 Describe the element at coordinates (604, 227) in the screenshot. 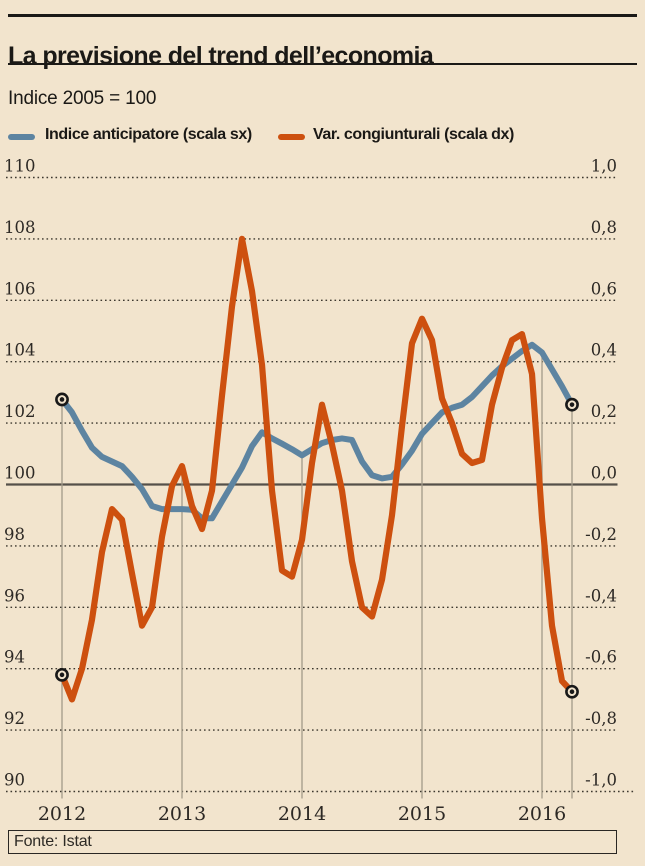

I see `y-axis-tick-right: 0,8` at that location.